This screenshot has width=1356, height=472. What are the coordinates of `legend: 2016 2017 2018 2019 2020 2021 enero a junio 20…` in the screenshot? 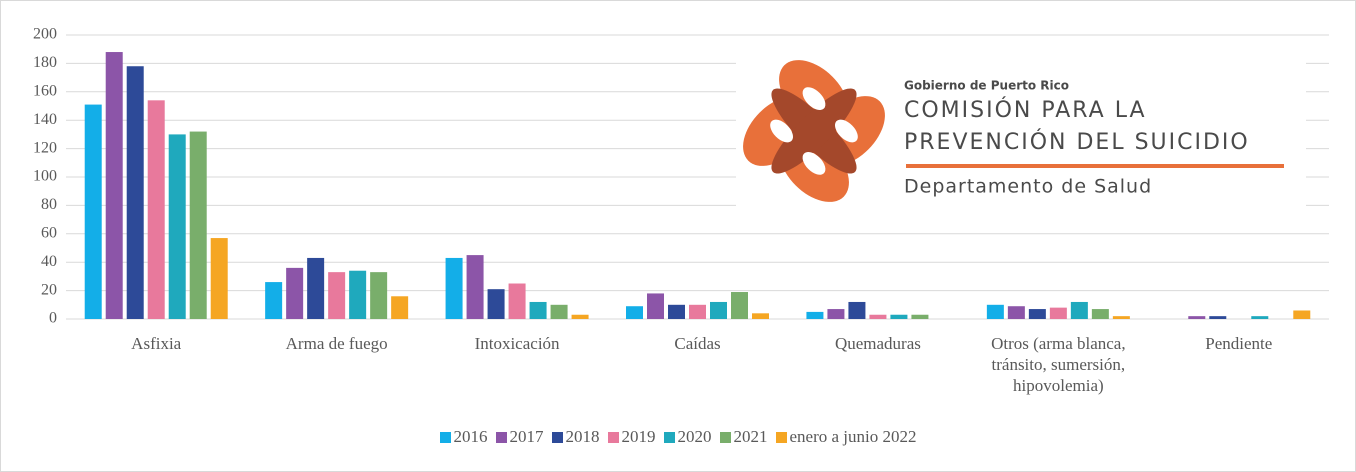 It's located at (678, 437).